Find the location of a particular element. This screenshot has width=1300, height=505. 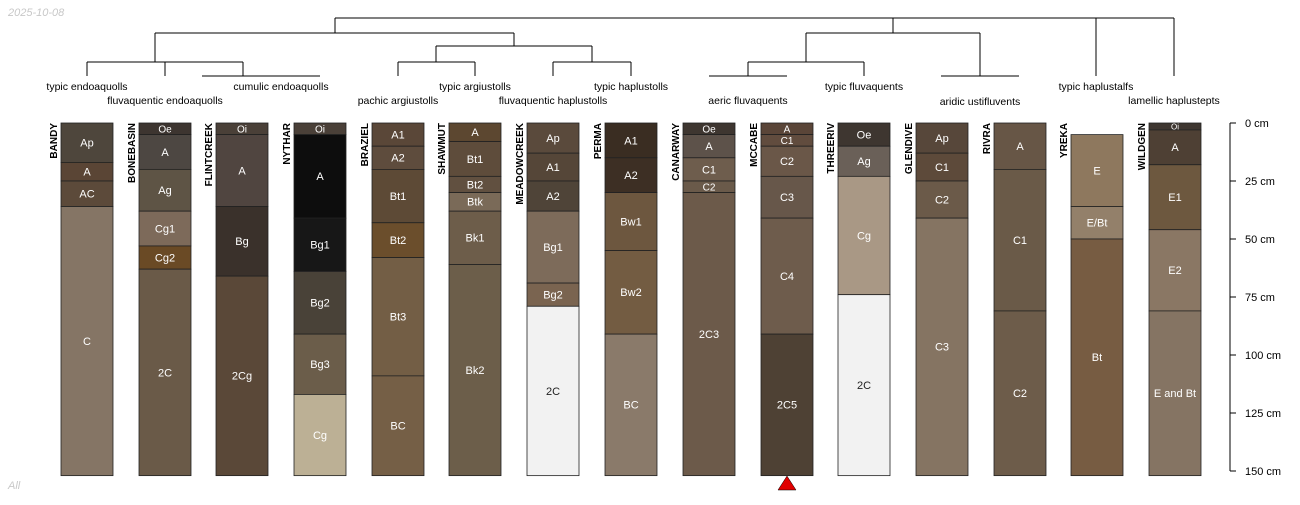

horizon-bk2 is located at coordinates (475, 370).